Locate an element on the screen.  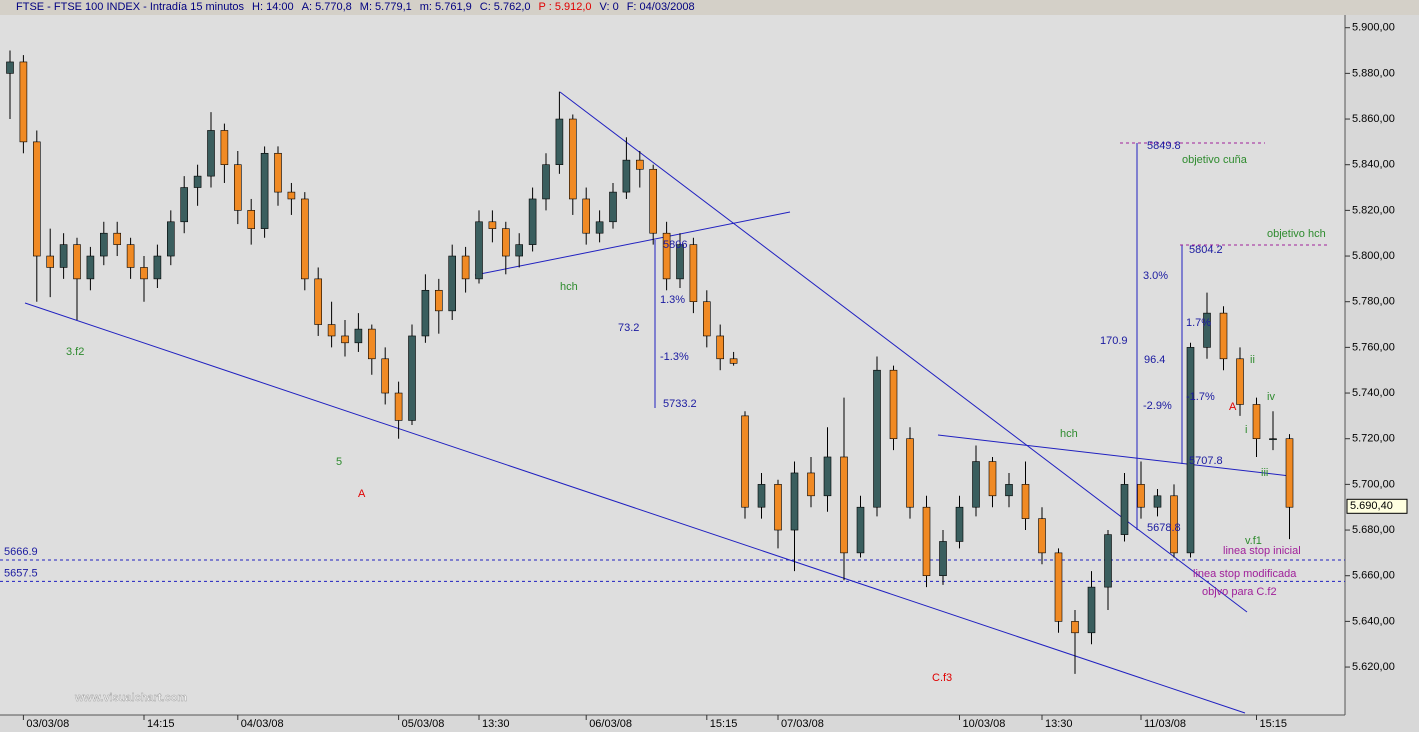
annotation: v.f1 is located at coordinates (1253, 541).